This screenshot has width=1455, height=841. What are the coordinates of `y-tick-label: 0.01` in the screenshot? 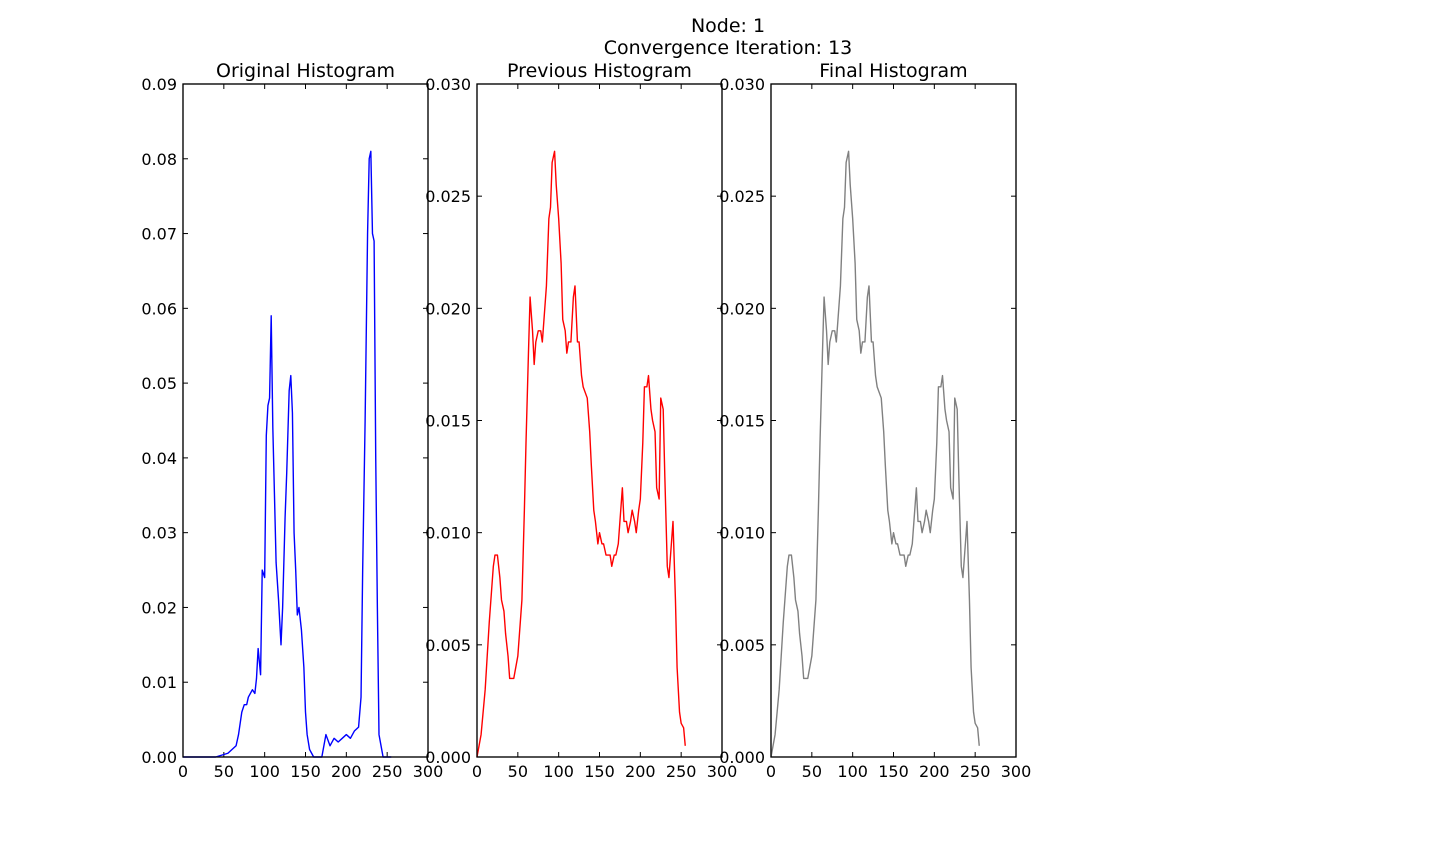 It's located at (159, 682).